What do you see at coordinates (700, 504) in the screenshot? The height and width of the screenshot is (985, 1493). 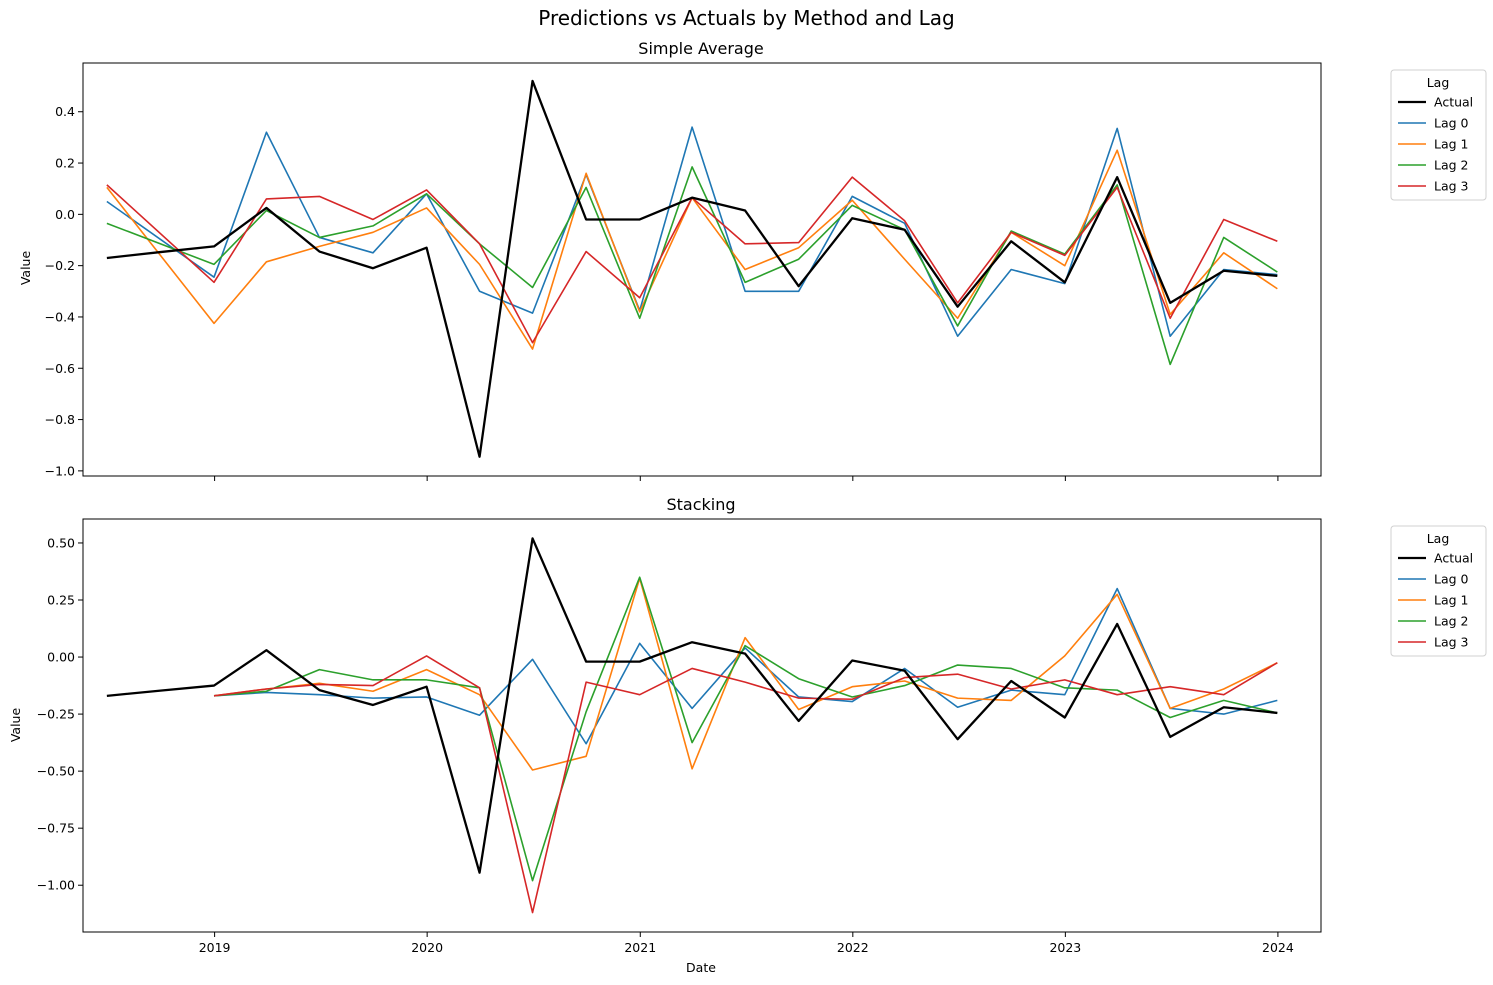 I see `panel-title: Stacking` at bounding box center [700, 504].